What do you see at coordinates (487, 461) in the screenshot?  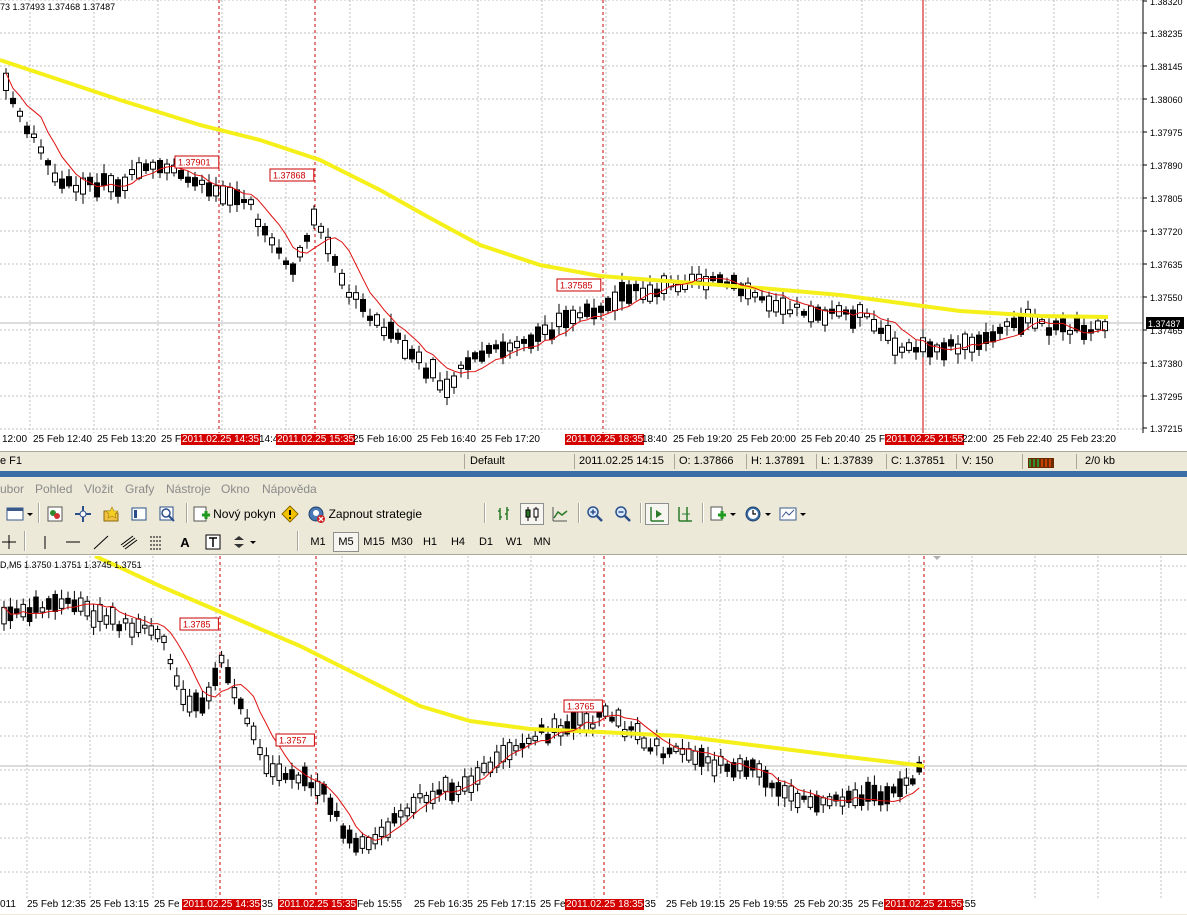 I see `status-profile: Default` at bounding box center [487, 461].